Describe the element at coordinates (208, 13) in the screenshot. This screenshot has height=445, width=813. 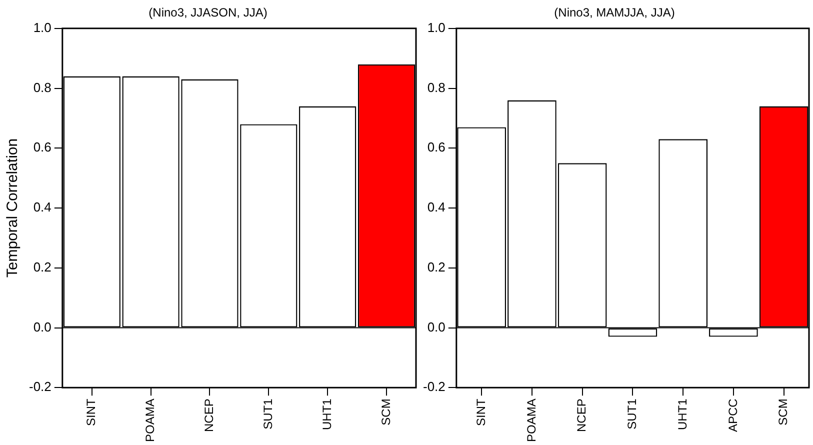
I see `chart-title: (Nino3, JJASON, JJA)` at that location.